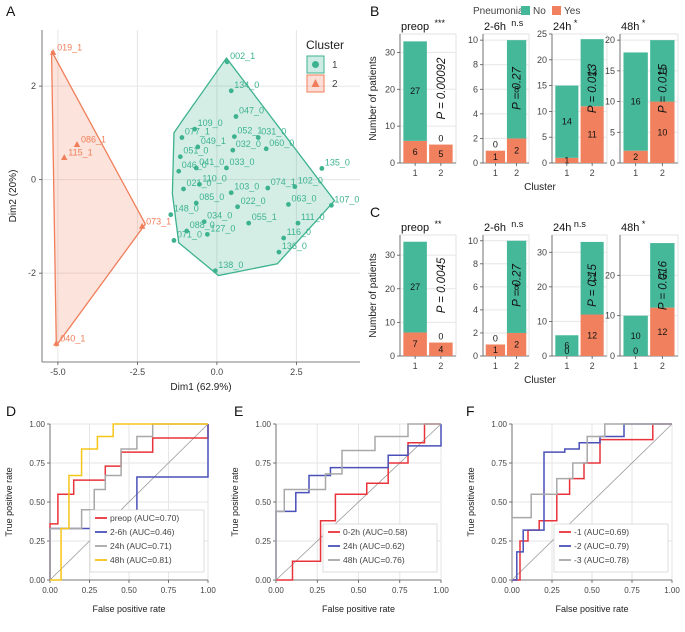  Describe the element at coordinates (471, 501) in the screenshot. I see `y-axis-label: True positive rate` at that location.